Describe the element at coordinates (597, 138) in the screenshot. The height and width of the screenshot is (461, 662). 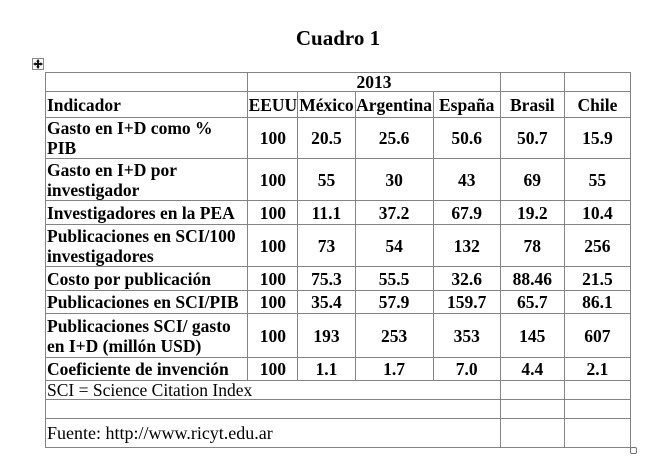
I see `value-cell: 15.9` at that location.